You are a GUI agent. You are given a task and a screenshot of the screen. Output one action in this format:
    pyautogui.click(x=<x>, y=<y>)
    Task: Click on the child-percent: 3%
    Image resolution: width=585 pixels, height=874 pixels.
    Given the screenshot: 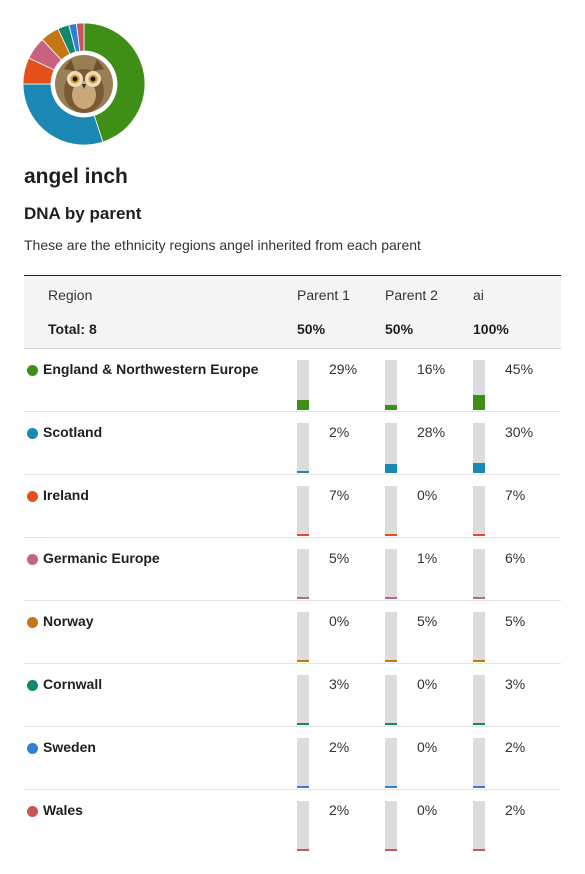 What is the action you would take?
    pyautogui.click(x=515, y=684)
    